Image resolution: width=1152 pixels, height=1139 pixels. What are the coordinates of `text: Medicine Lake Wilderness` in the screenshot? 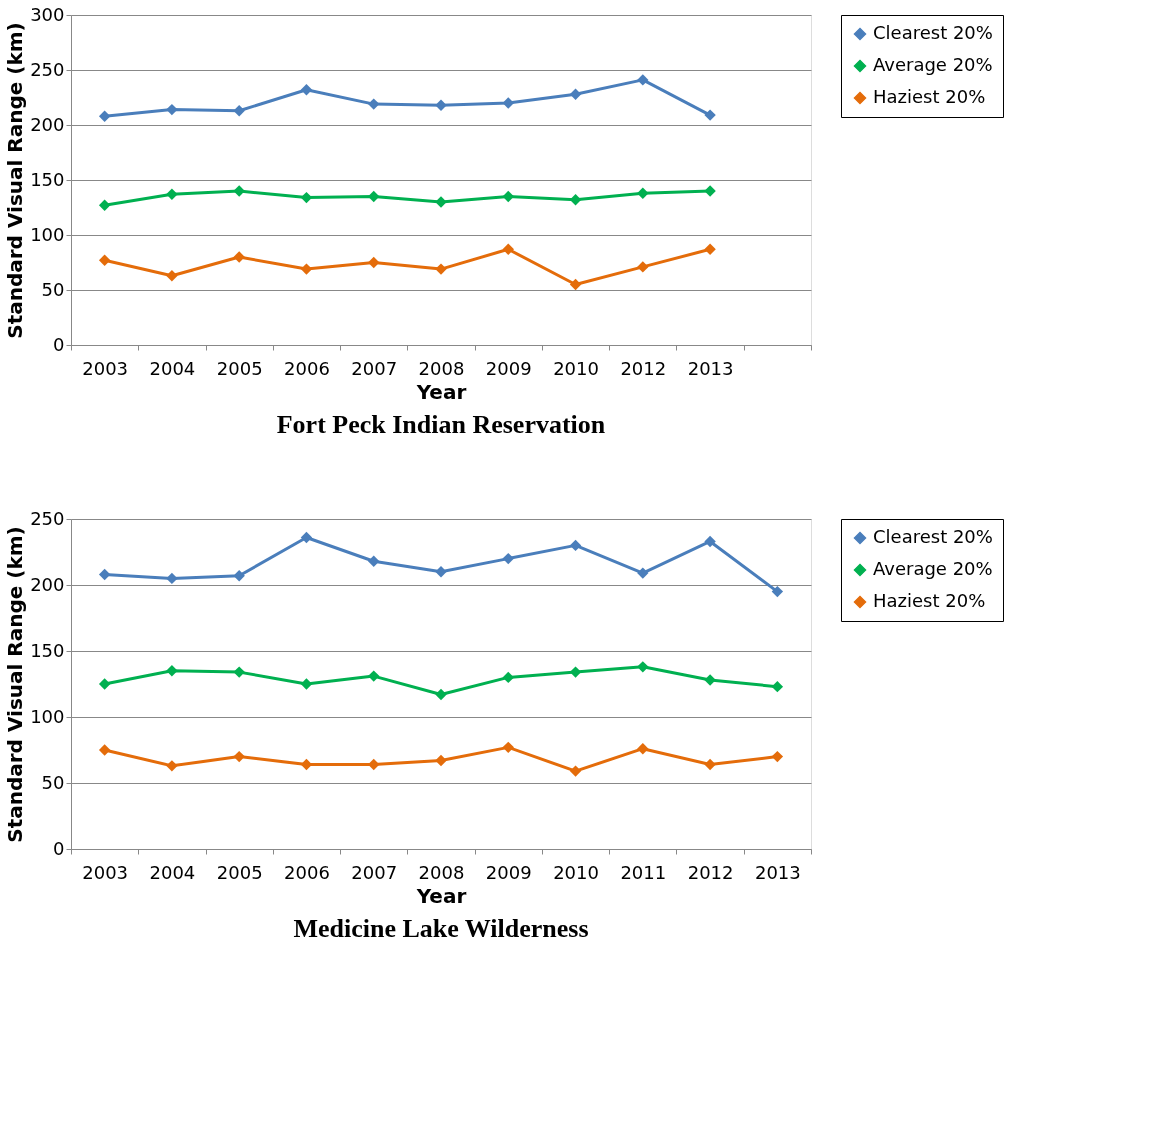 It's located at (441, 928).